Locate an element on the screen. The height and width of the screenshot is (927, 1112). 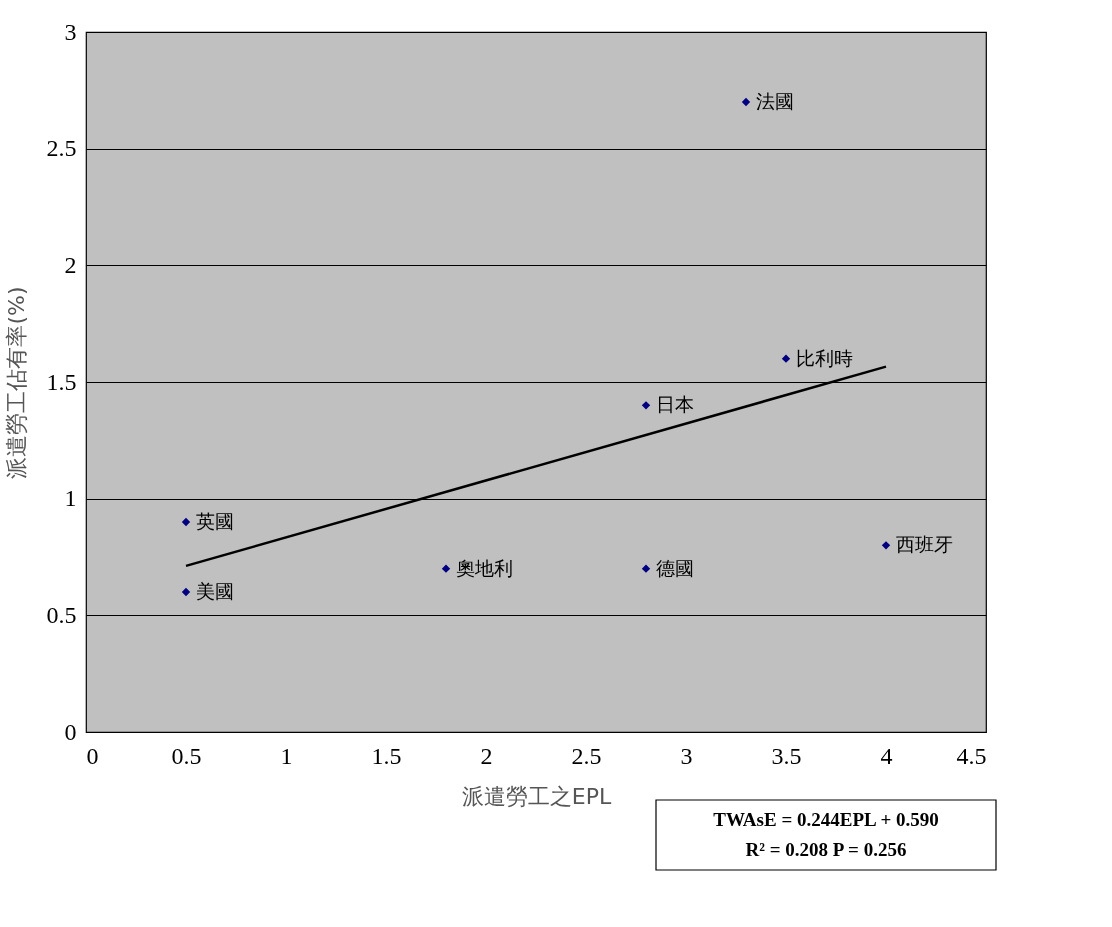
y-tick-label: 2 is located at coordinates (70, 264).